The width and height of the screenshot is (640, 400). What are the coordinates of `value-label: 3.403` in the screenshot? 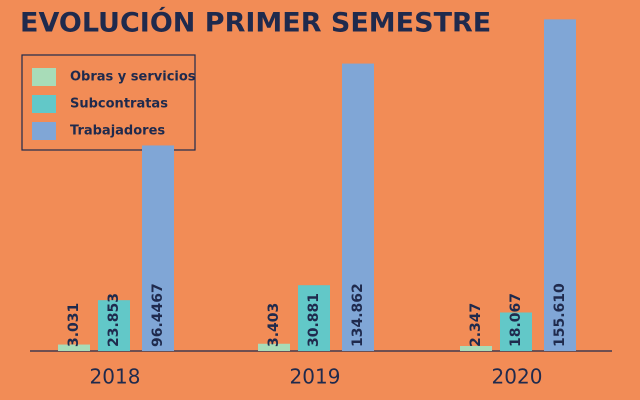 It's located at (274, 325).